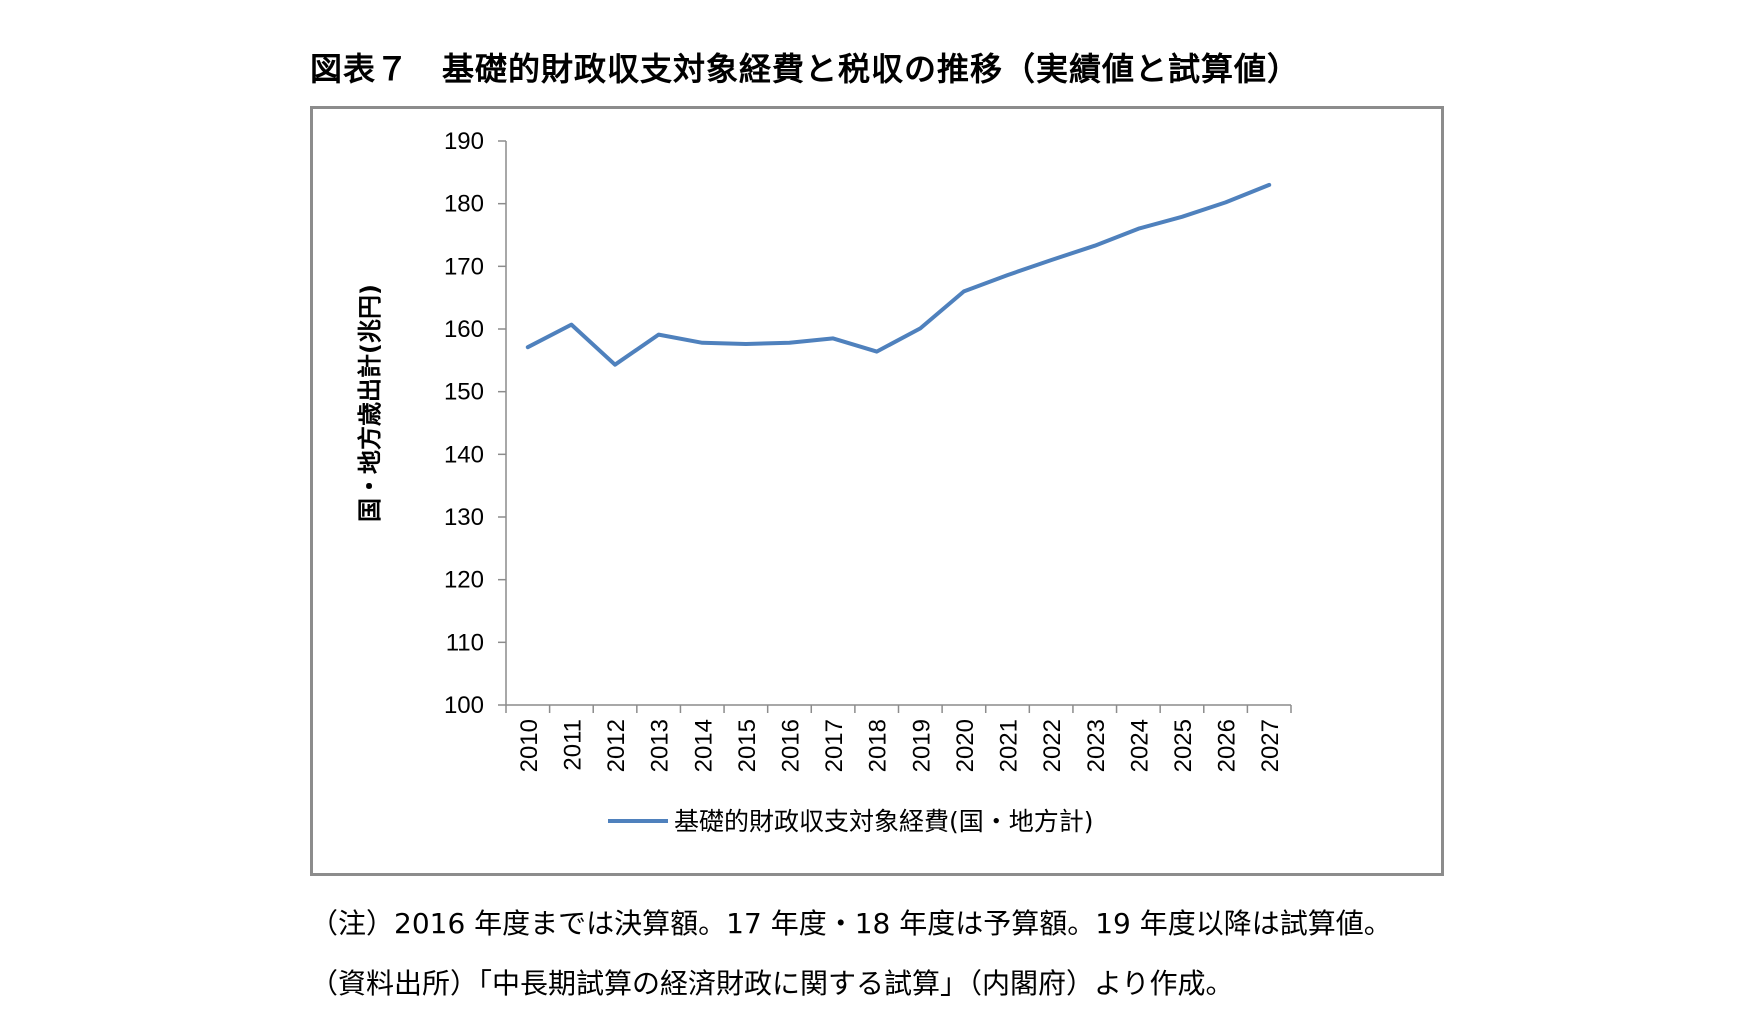 The width and height of the screenshot is (1755, 1036). Describe the element at coordinates (529, 745) in the screenshot. I see `x-tick-label: 2010` at that location.